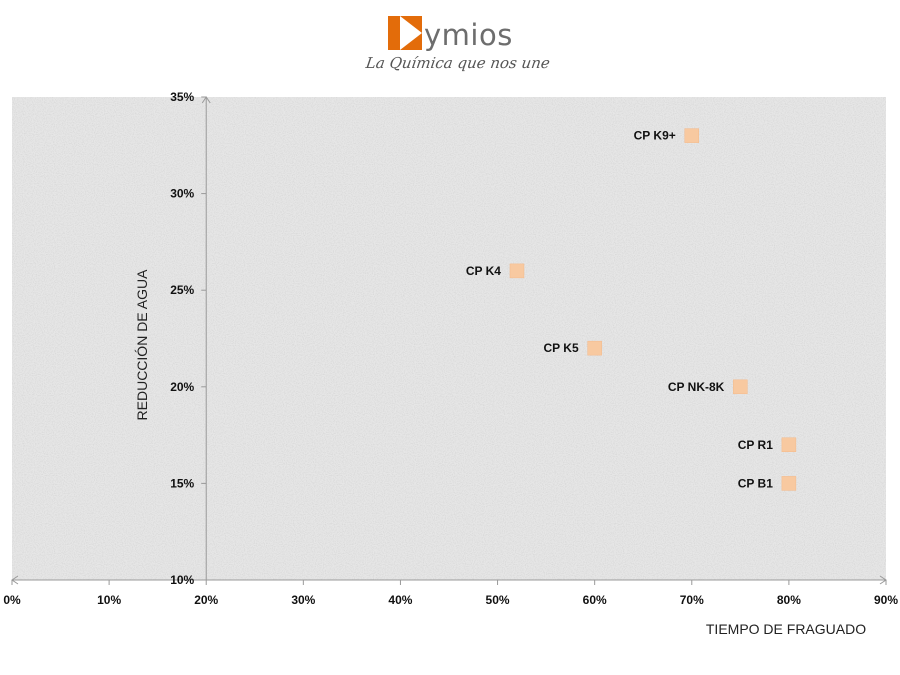  What do you see at coordinates (655, 136) in the screenshot?
I see `data-point-label: CP K9+` at bounding box center [655, 136].